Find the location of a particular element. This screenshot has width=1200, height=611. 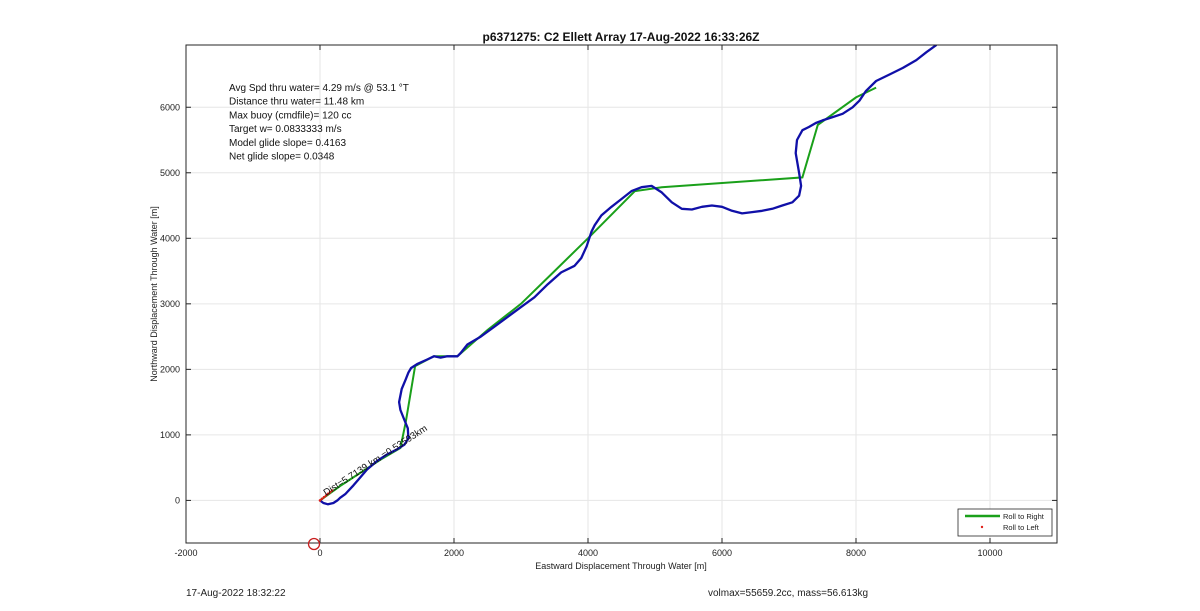

y-tick-label: 6000 is located at coordinates (170, 107).